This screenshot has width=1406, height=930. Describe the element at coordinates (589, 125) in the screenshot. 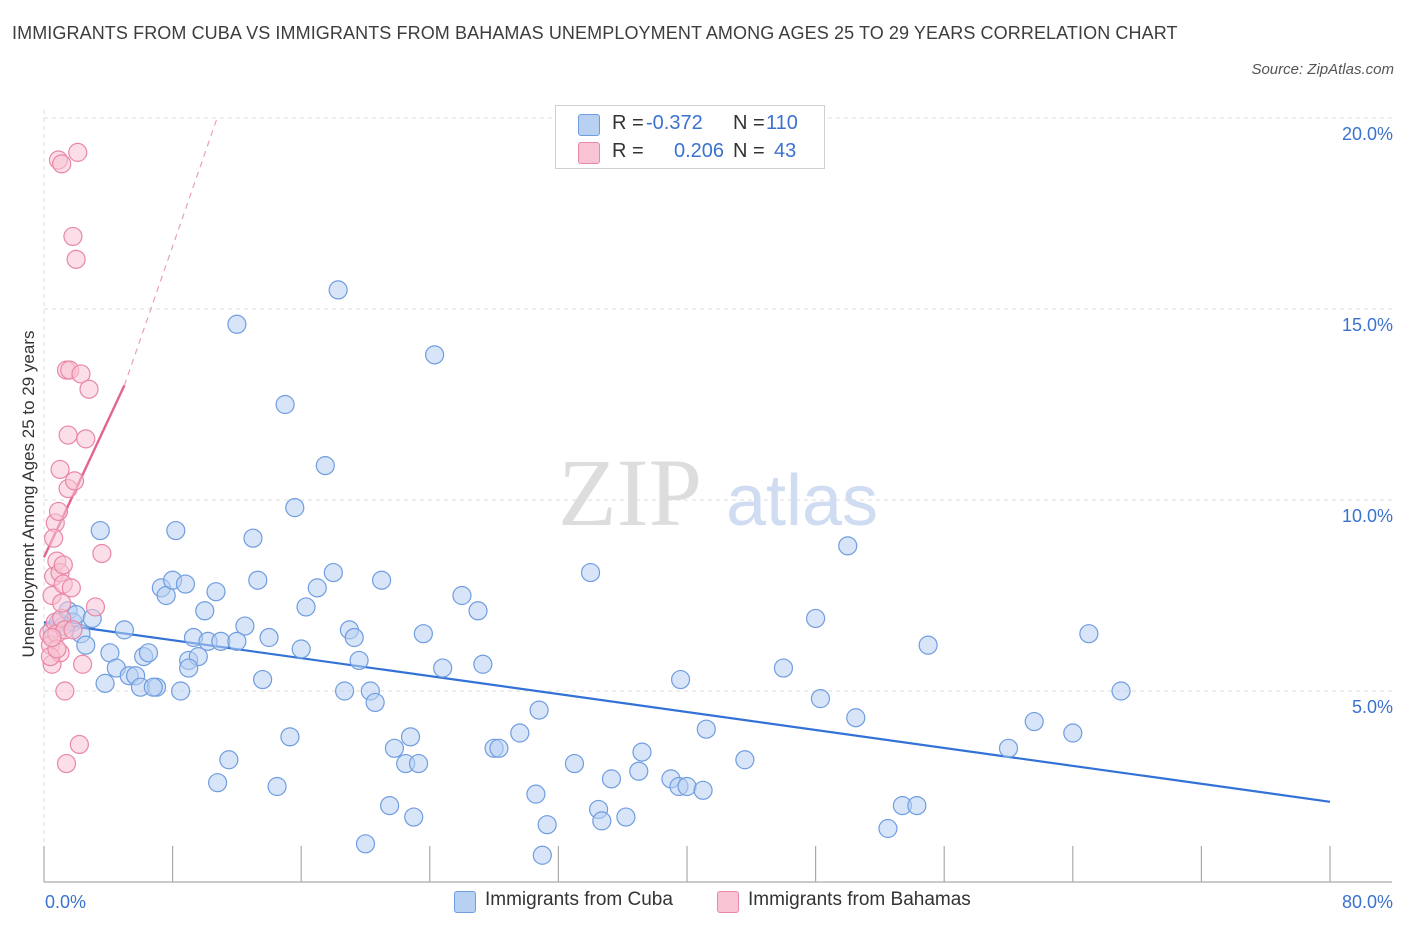

I see `legend-swatch-cuba` at that location.